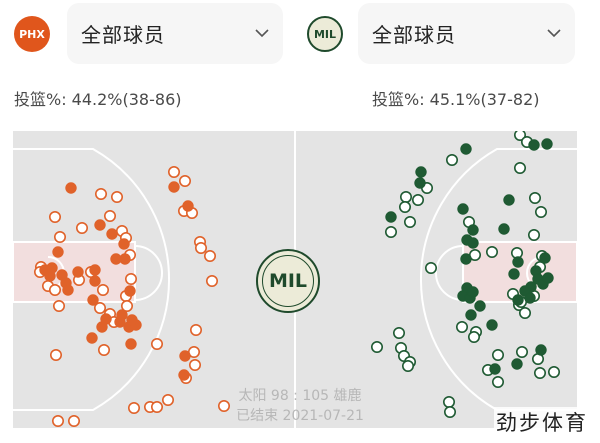 This screenshot has height=443, width=600. What do you see at coordinates (32, 34) in the screenshot?
I see `phx-team-logo: PHX` at bounding box center [32, 34].